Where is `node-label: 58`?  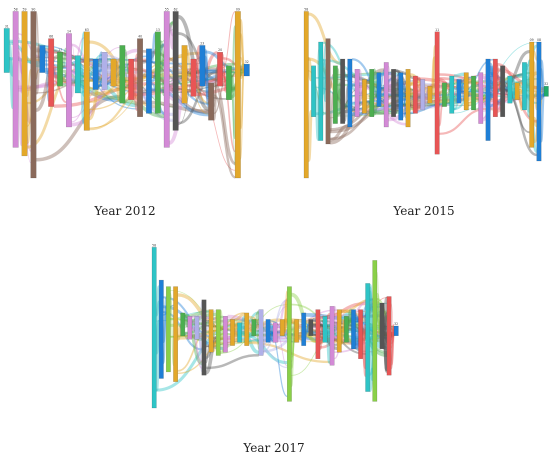
node-label: 58 is located at coordinates (154, 245).